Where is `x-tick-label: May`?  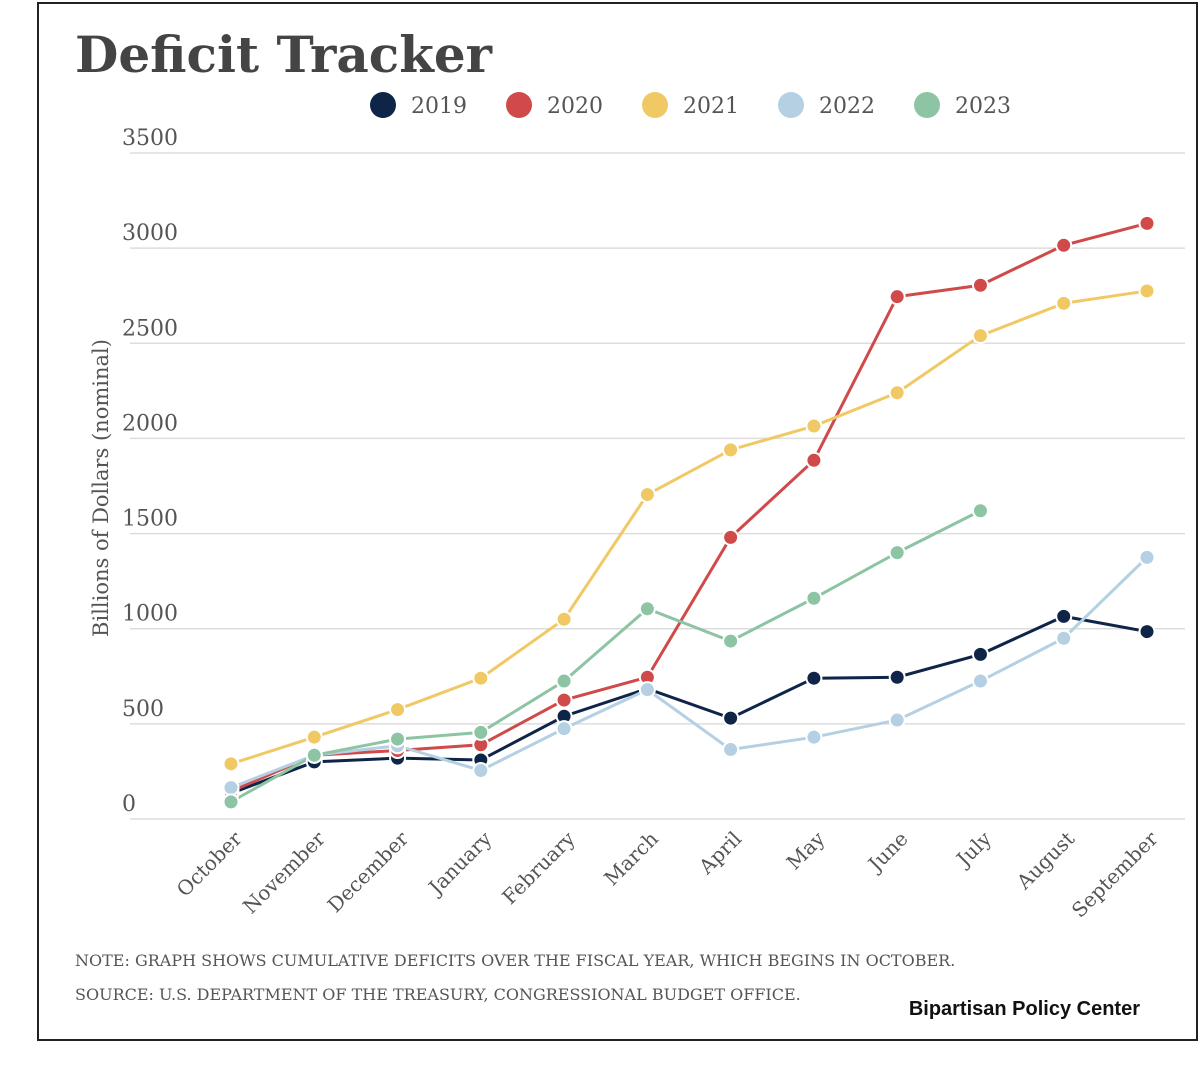
x-tick-label: May is located at coordinates (806, 850).